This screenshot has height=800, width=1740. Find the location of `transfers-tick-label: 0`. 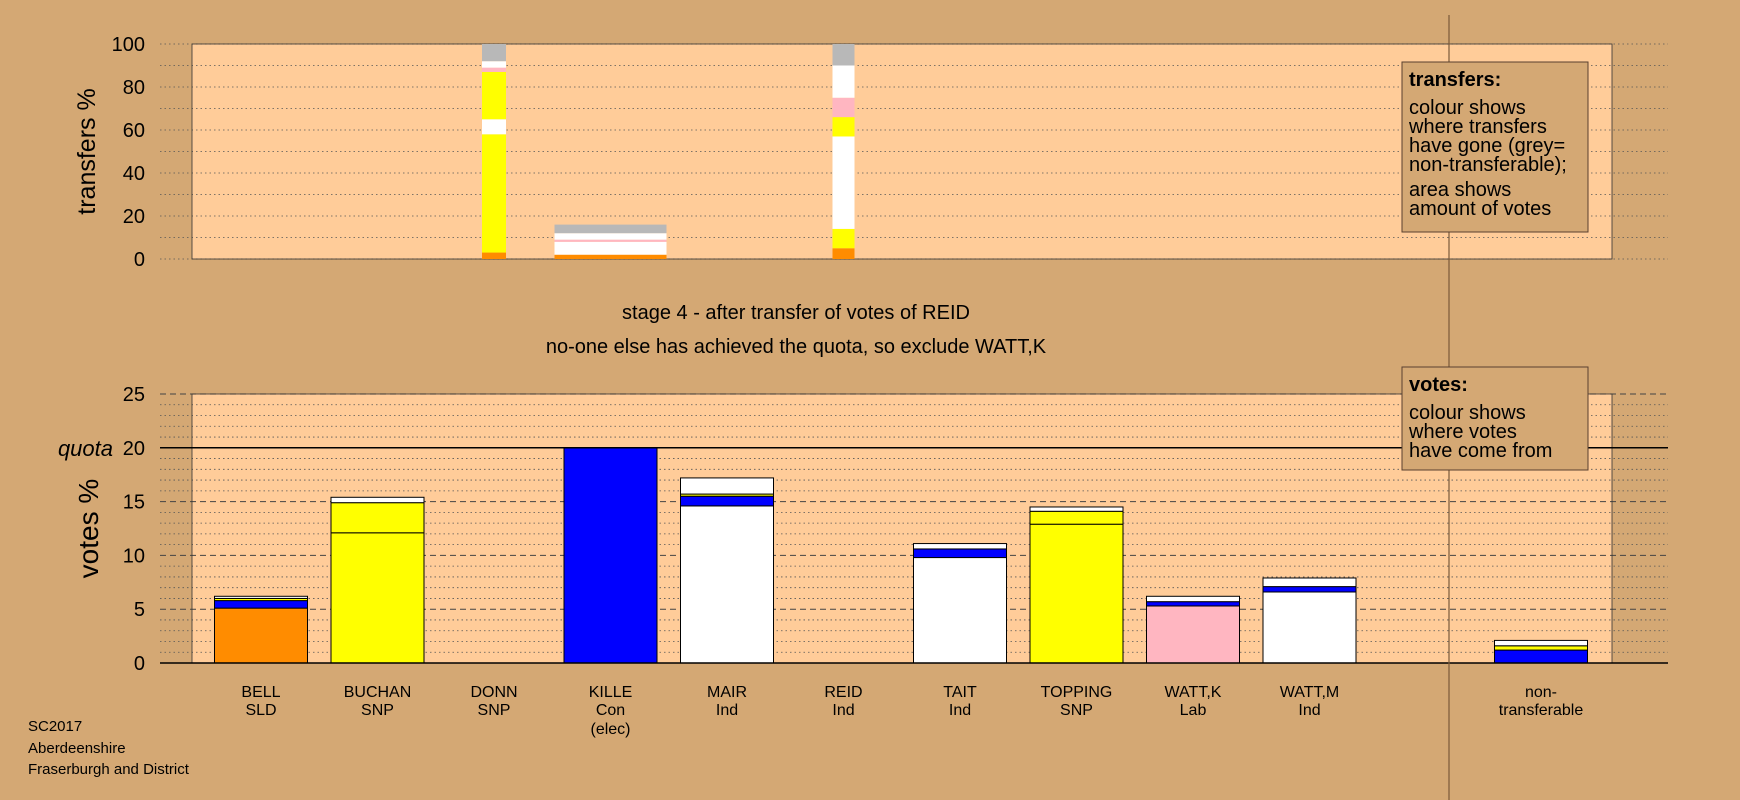

transfers-tick-label: 0 is located at coordinates (139, 260).